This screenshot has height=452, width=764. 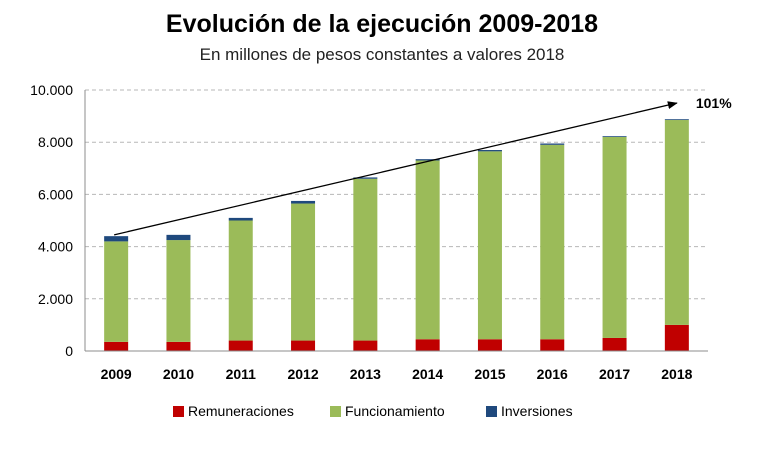 What do you see at coordinates (491, 411) in the screenshot?
I see `legend-swatch-inversiones` at bounding box center [491, 411].